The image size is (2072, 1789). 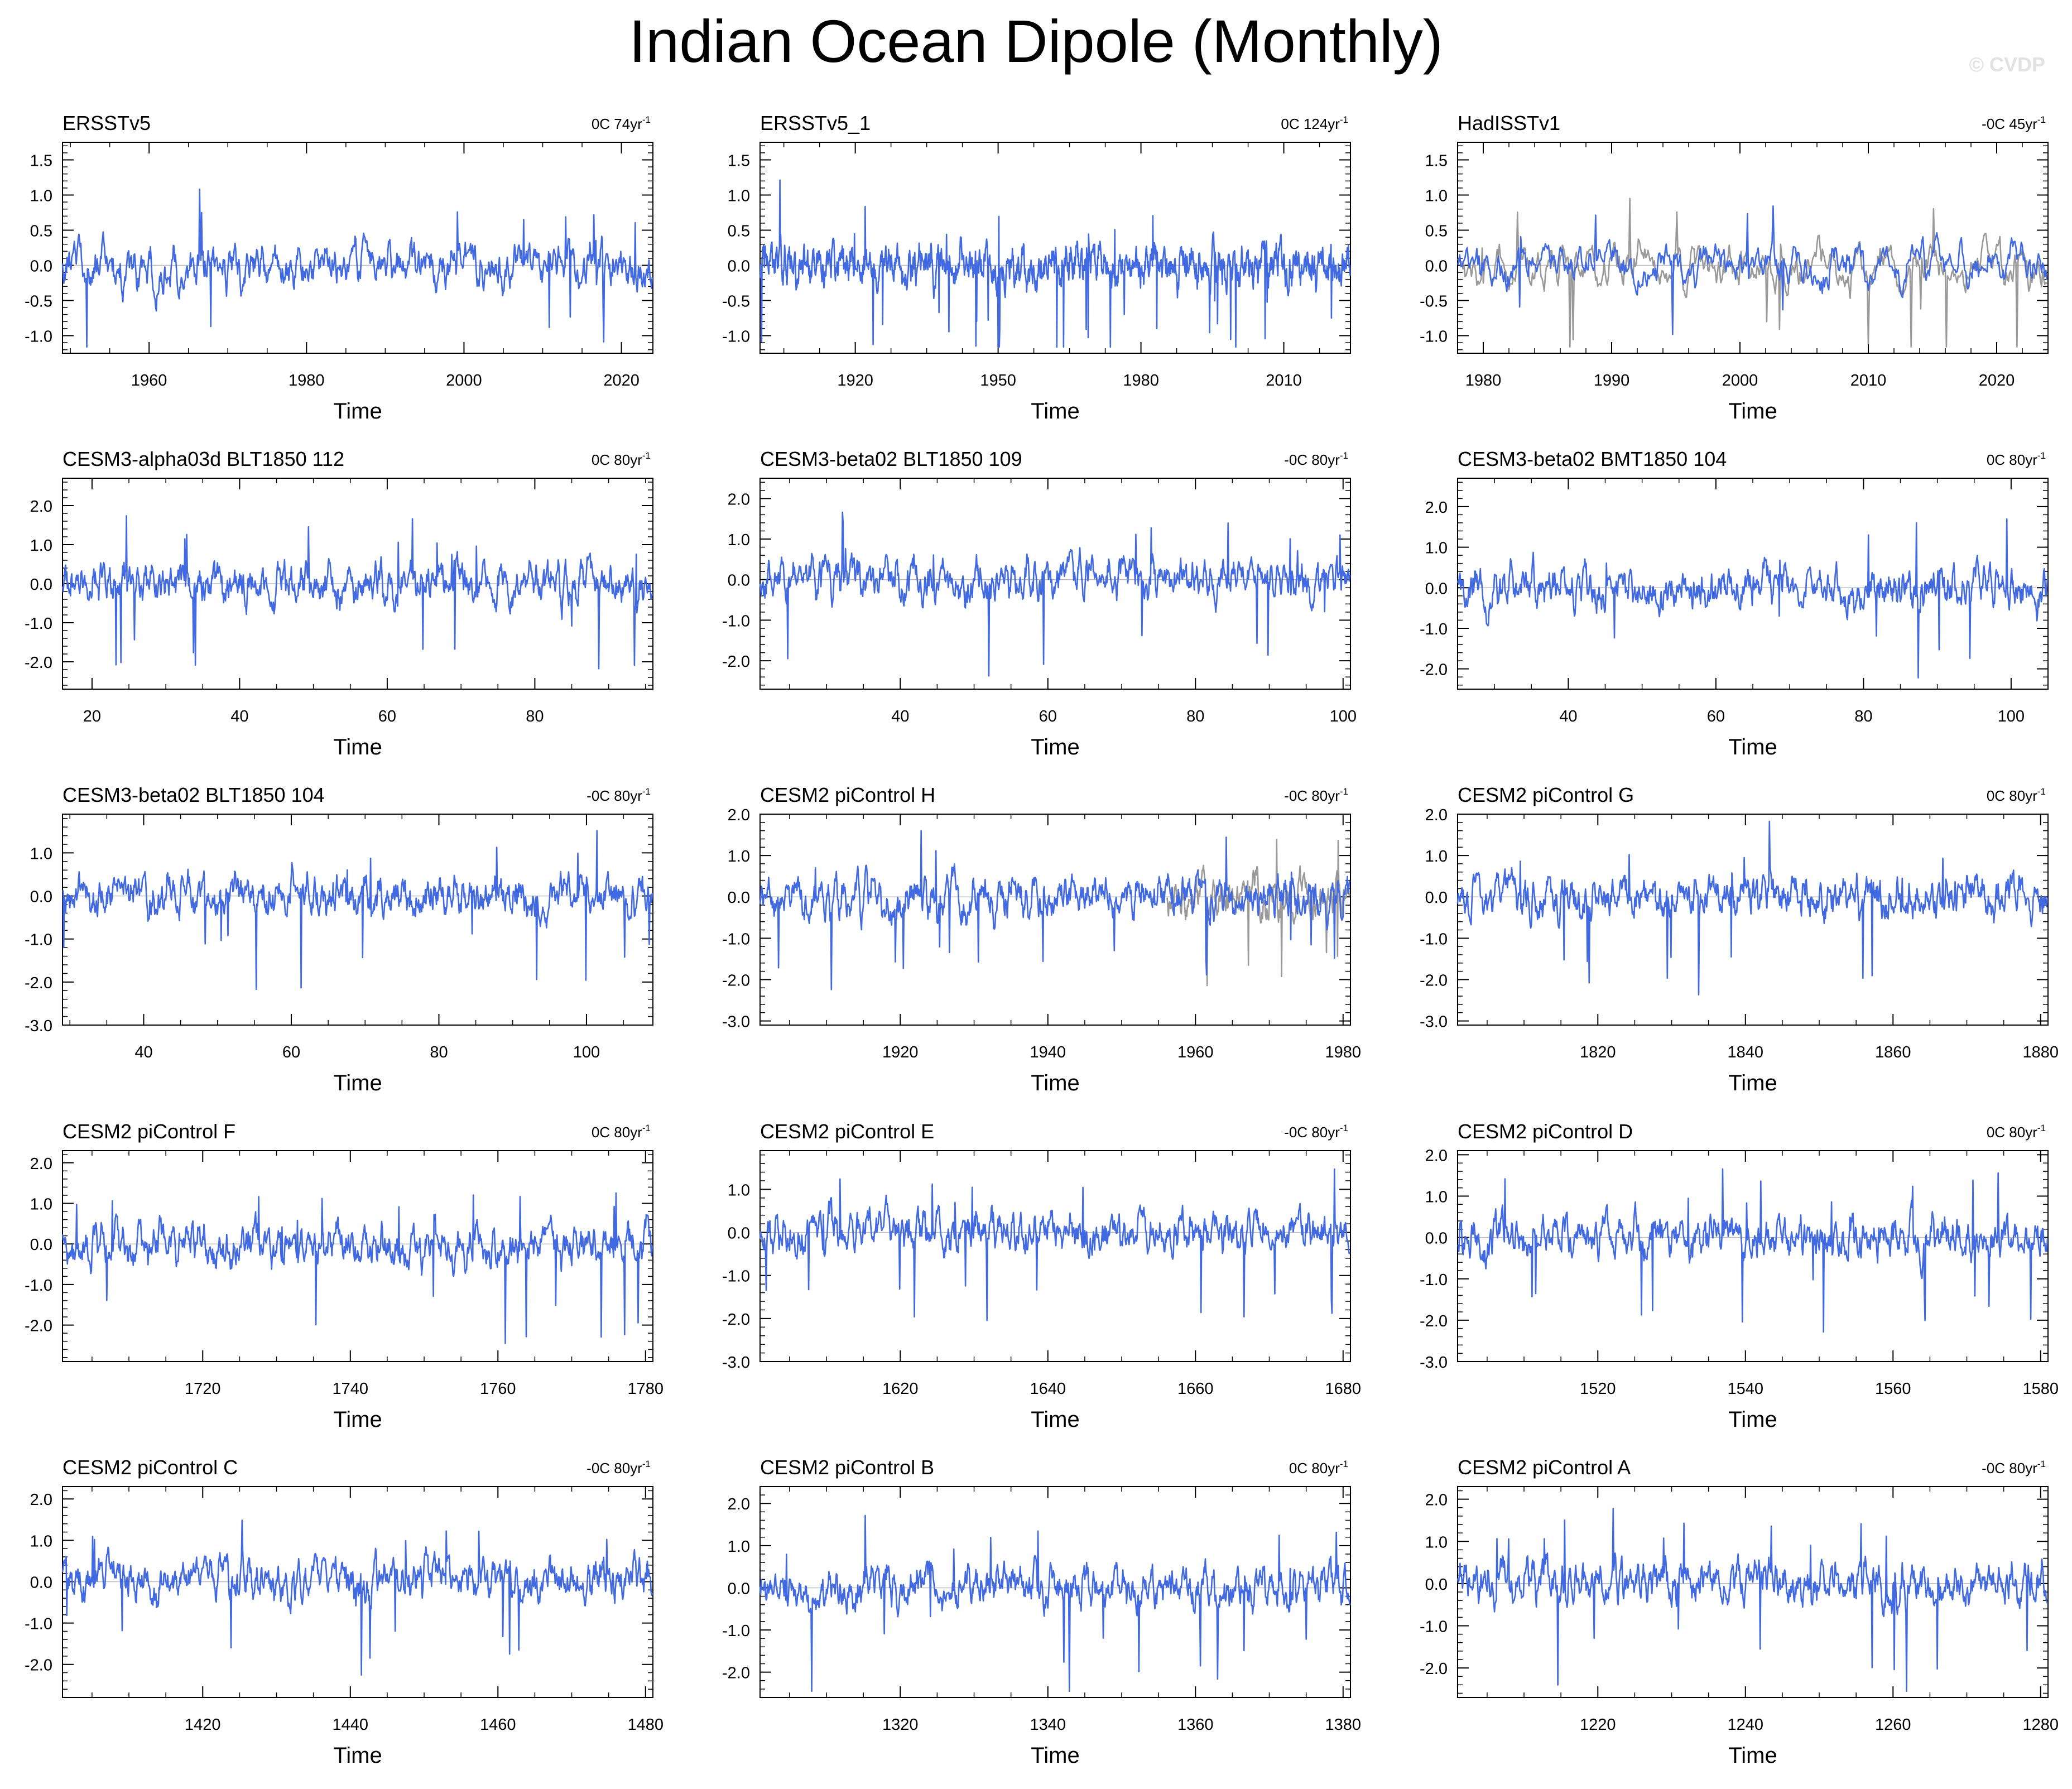 What do you see at coordinates (92, 716) in the screenshot?
I see `x-tick-label: 20` at bounding box center [92, 716].